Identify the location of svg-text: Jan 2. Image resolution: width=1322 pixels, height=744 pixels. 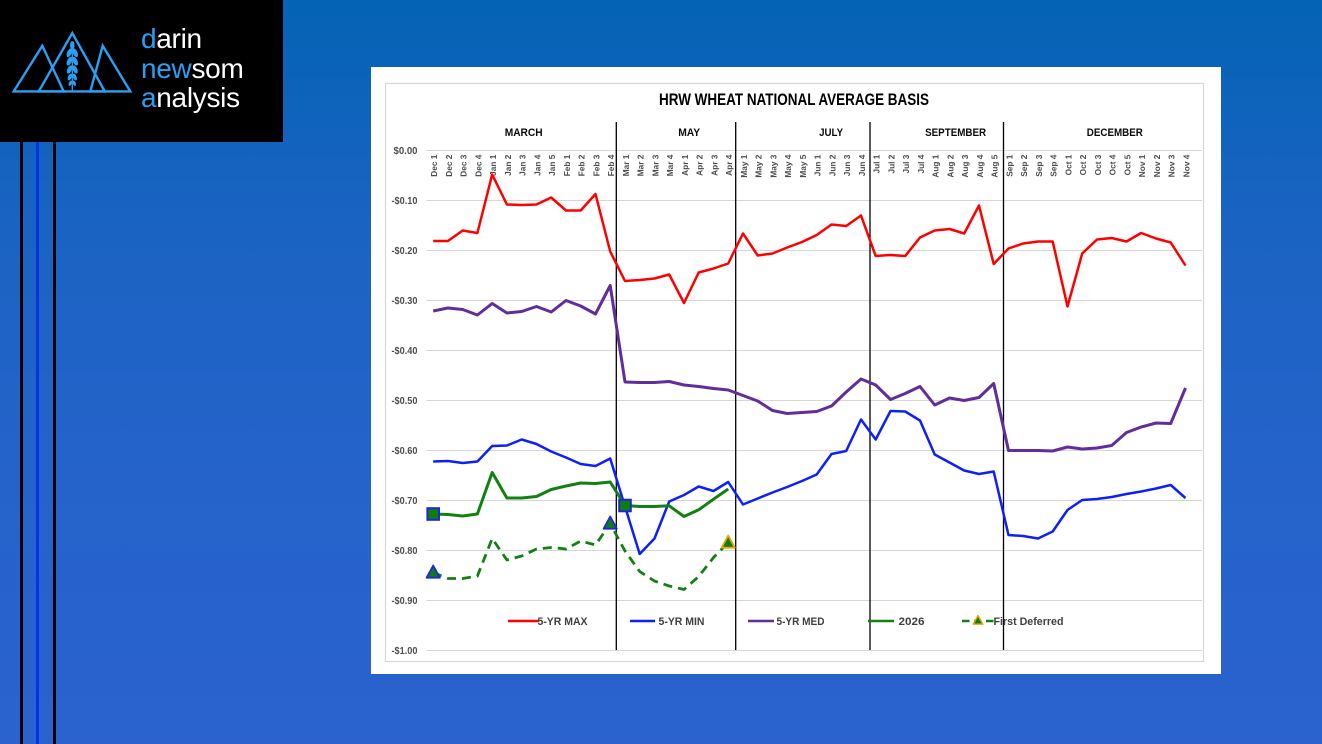
(508, 165).